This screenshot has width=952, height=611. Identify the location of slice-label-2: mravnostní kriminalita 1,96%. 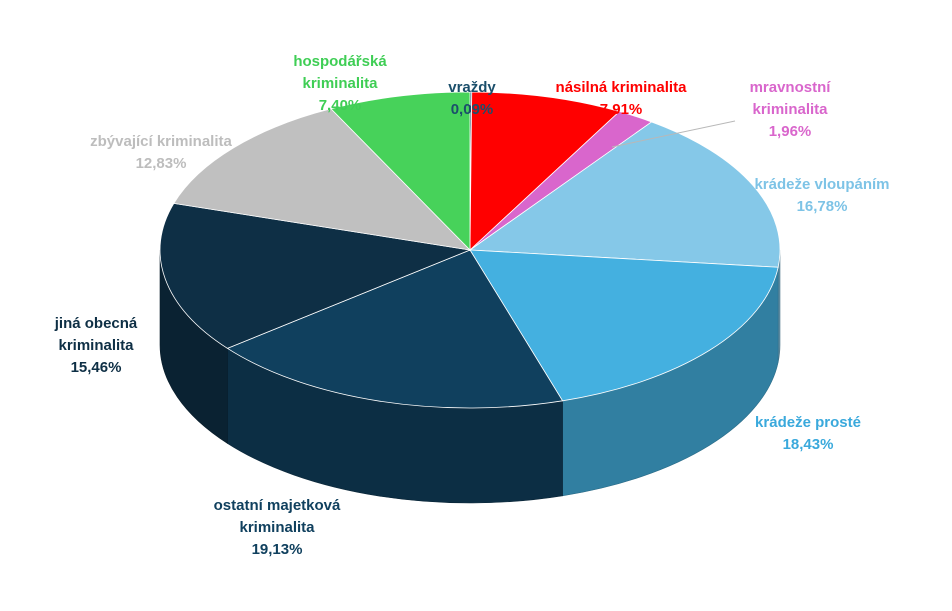
(791, 109).